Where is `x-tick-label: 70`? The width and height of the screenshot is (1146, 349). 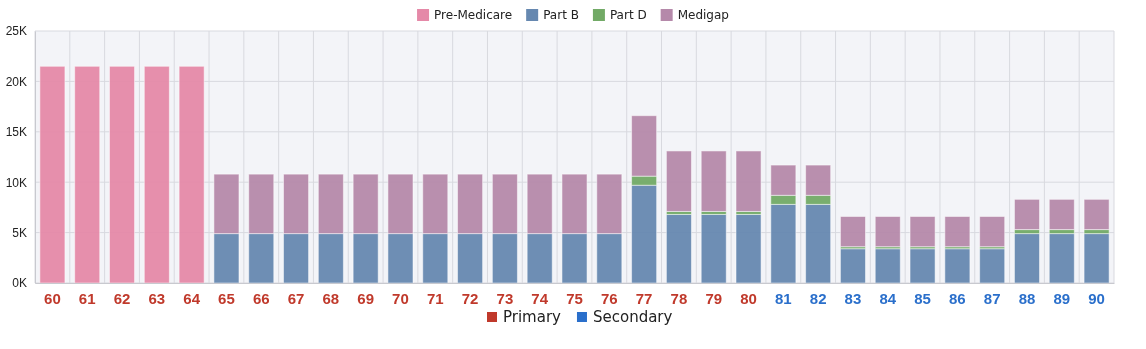 x-tick-label: 70 is located at coordinates (400, 298).